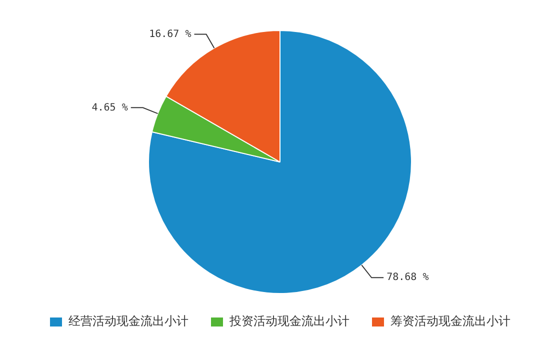  What do you see at coordinates (128, 321) in the screenshot?
I see `legend-label: 经营活动现金流出小计` at bounding box center [128, 321].